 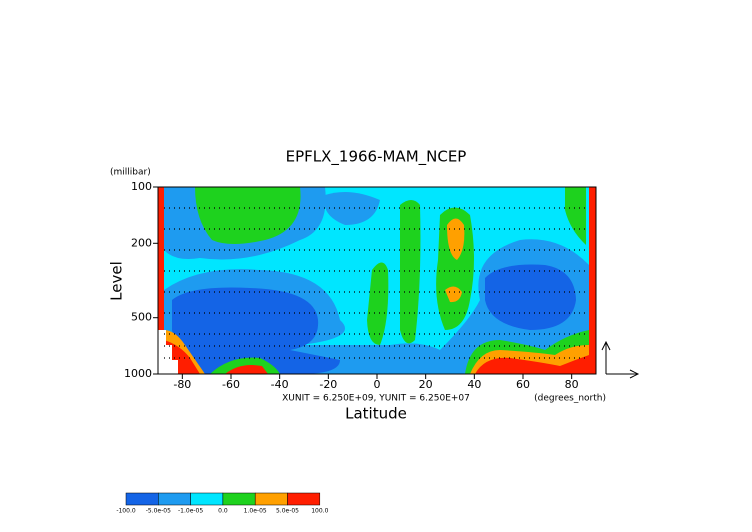 I want to click on y-units: (millibar), so click(x=130, y=173).